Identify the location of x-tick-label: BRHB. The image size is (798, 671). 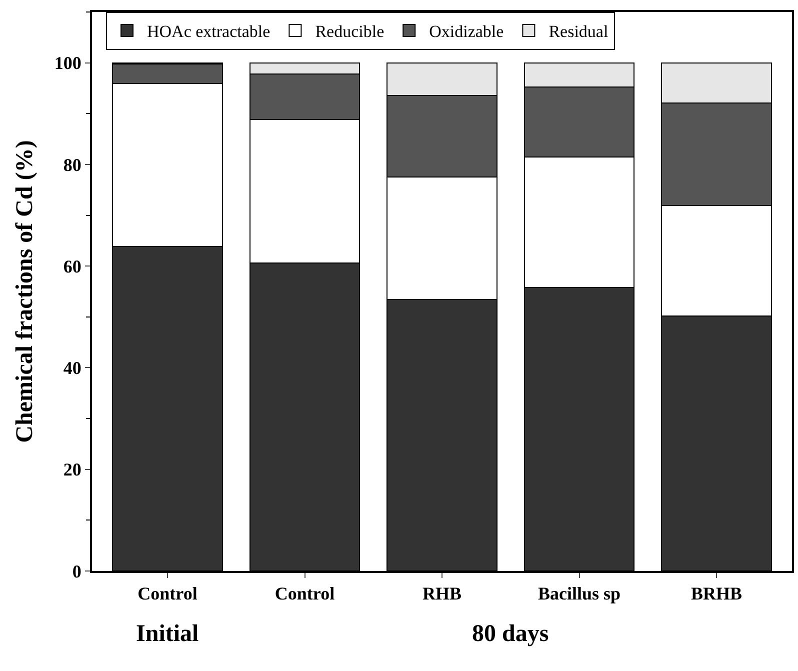
(716, 594).